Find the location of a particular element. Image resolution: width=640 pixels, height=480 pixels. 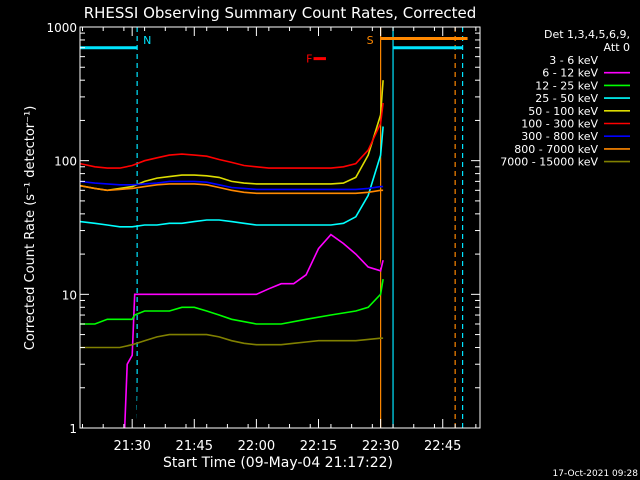

y-tick-label: 1 is located at coordinates (73, 429).